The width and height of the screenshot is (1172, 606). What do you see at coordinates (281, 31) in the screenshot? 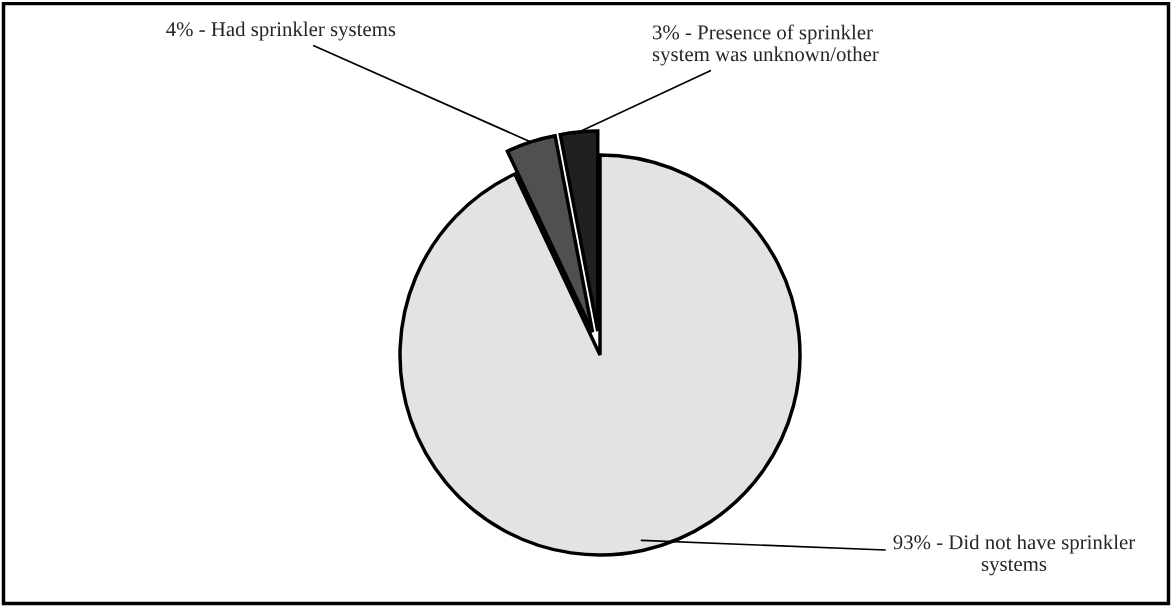
I see `slice-label: 4% - Had sprinkler systems` at bounding box center [281, 31].